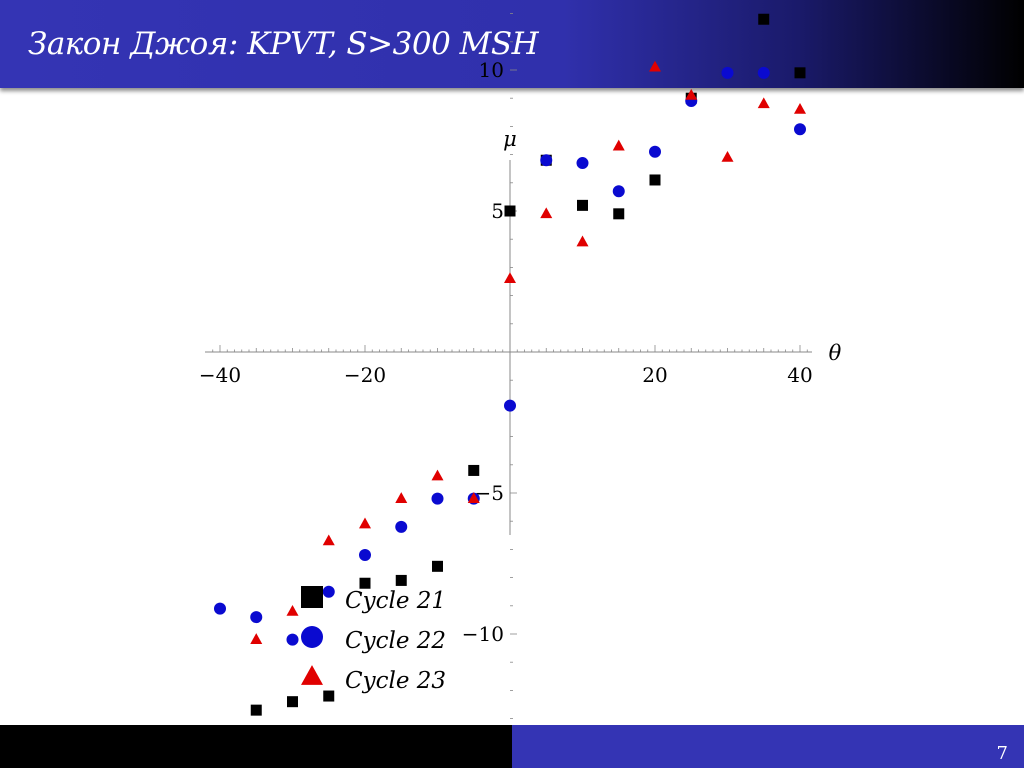  What do you see at coordinates (483, 634) in the screenshot?
I see `y-tick-label: −10` at bounding box center [483, 634].